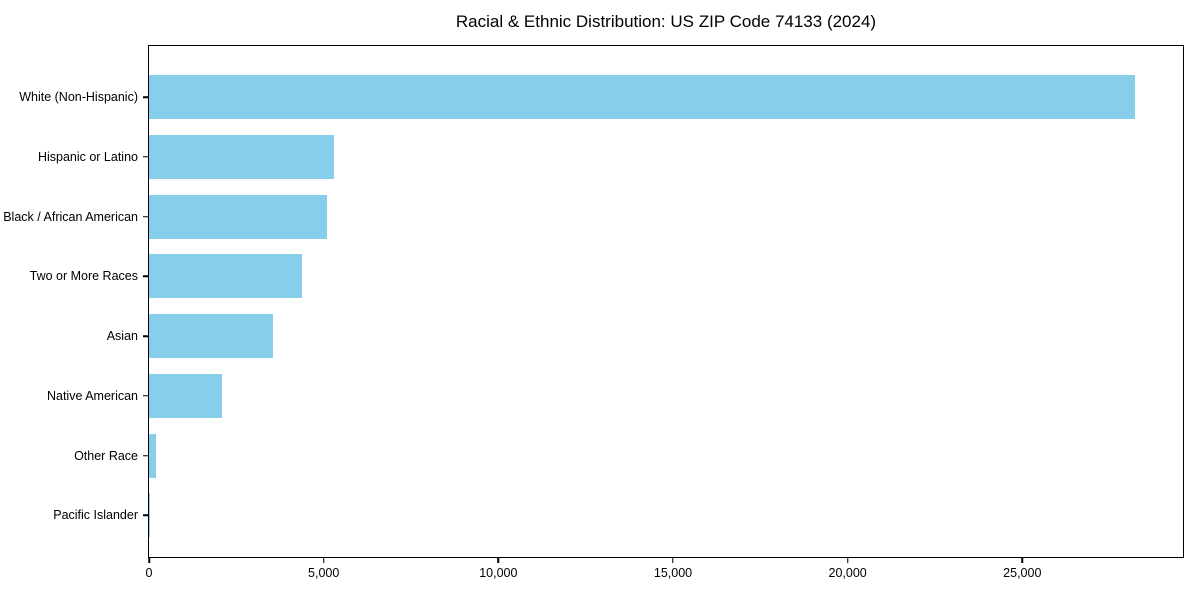 Image resolution: width=1200 pixels, height=600 pixels. I want to click on y-tick-label-white-non-hispanic: White (Non-Hispanic), so click(78, 97).